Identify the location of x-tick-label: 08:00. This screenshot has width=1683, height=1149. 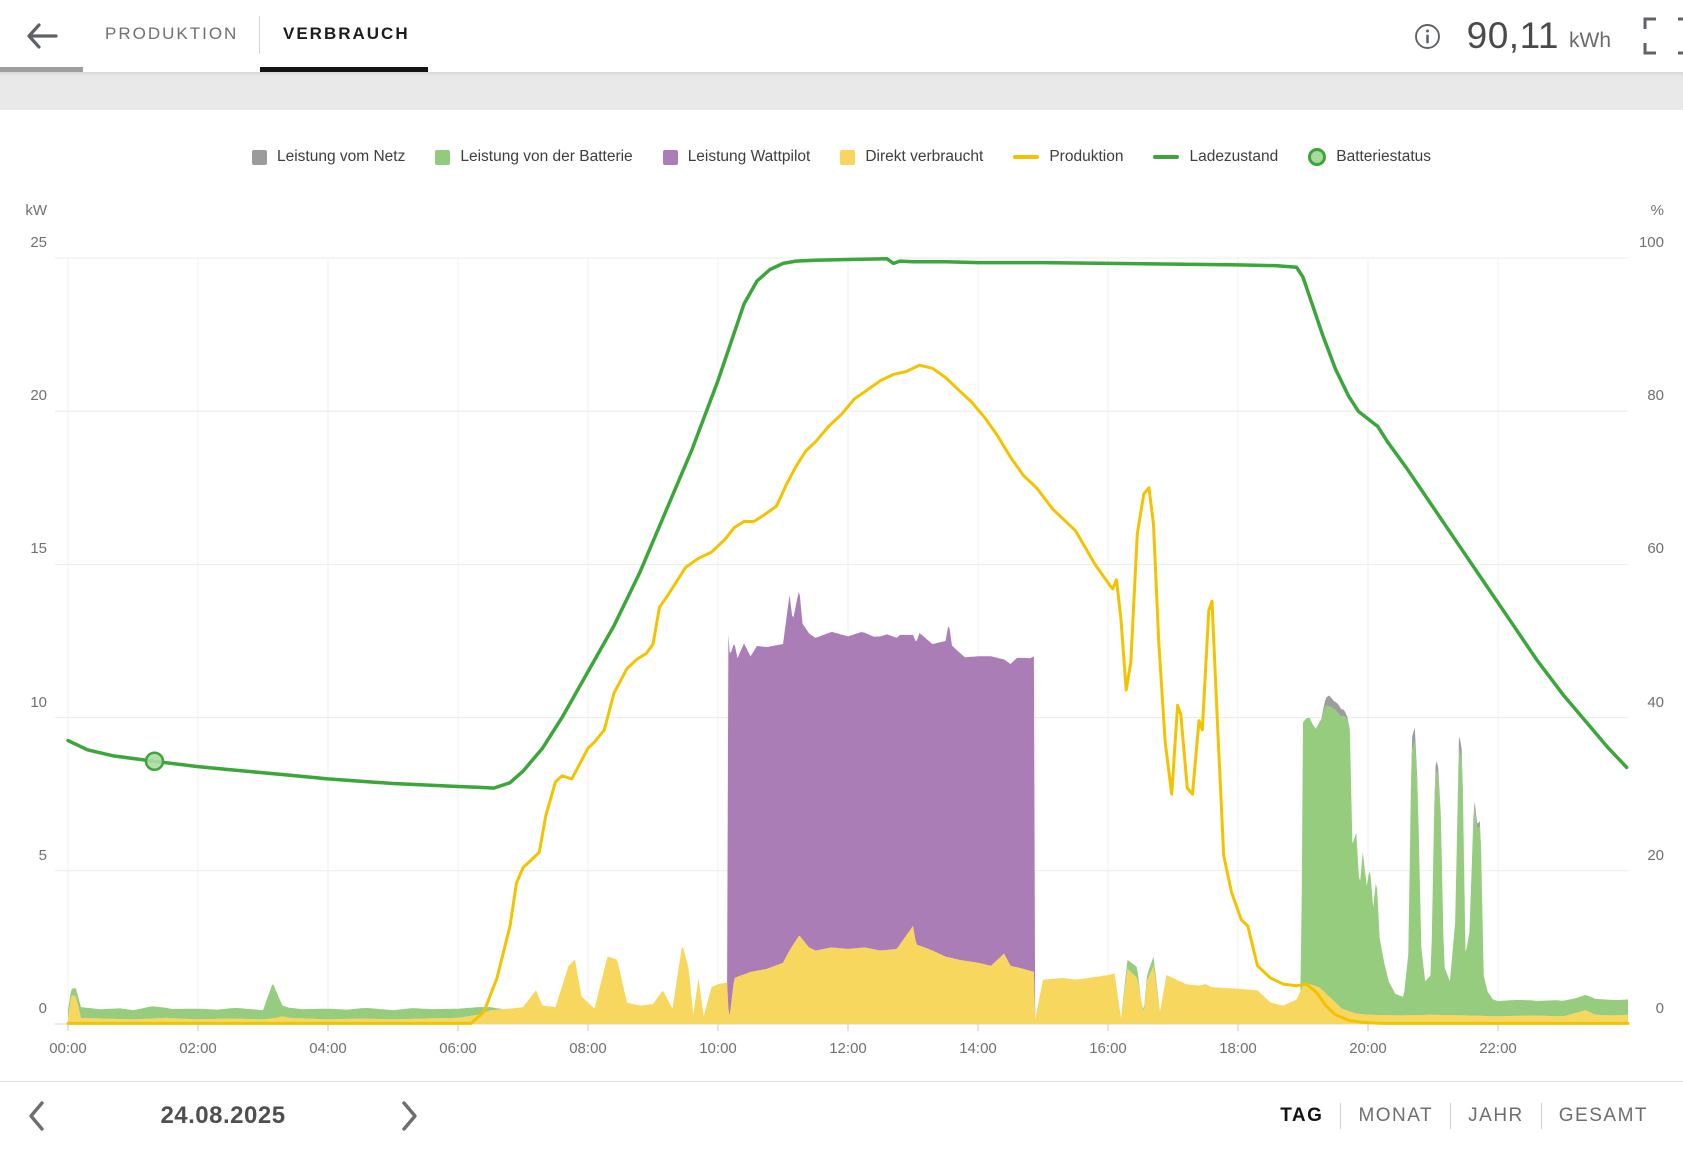
(588, 1048).